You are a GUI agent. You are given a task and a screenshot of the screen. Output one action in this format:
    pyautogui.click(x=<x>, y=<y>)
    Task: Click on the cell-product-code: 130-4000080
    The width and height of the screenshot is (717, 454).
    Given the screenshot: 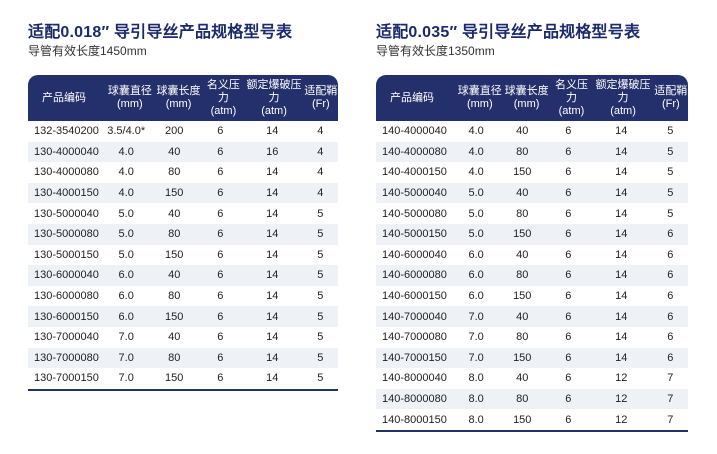 What is the action you would take?
    pyautogui.click(x=66, y=172)
    